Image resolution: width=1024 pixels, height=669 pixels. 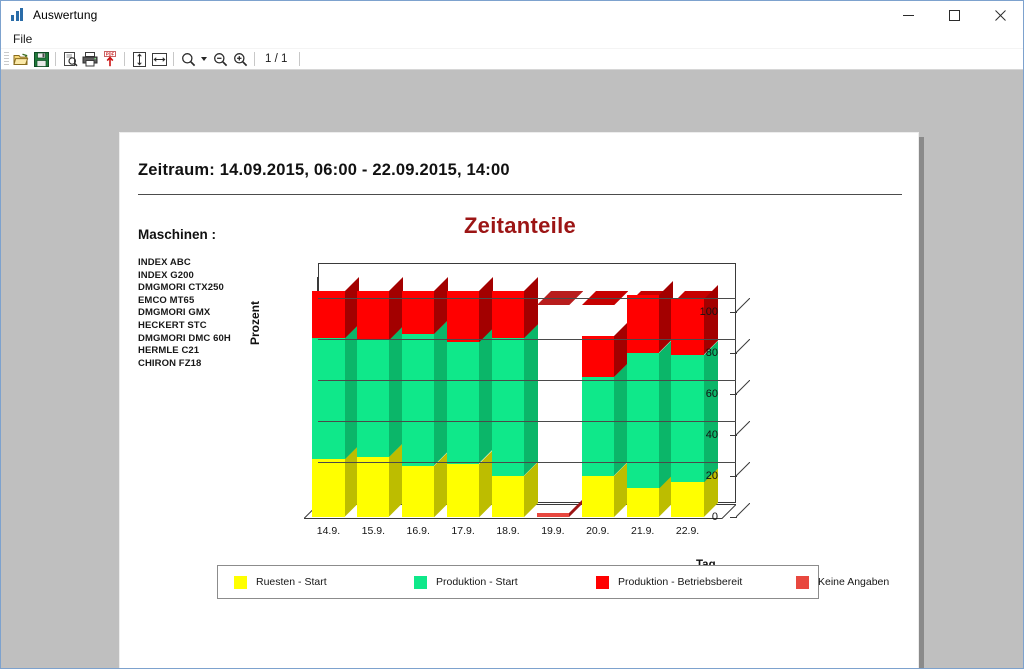 I want to click on x-axis-tick-label: 17.9., so click(x=463, y=531).